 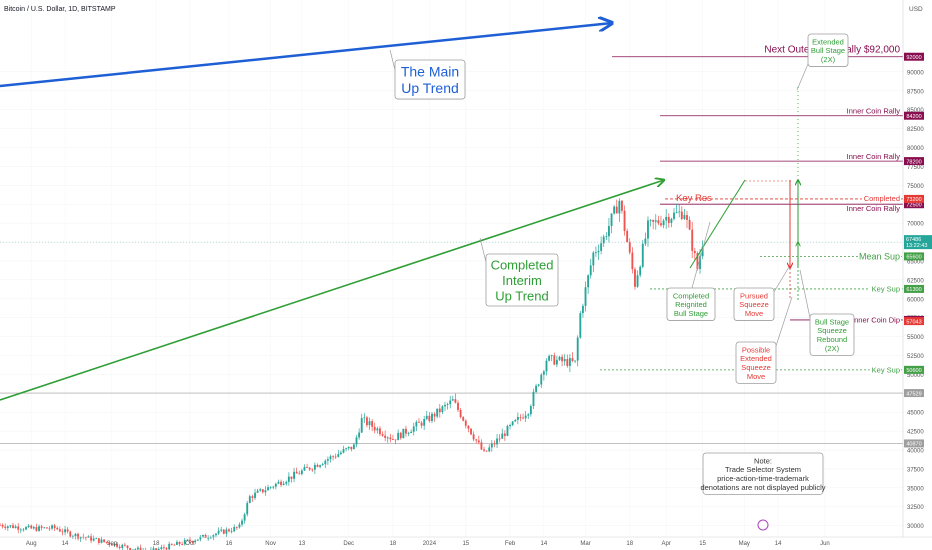 I want to click on y-tick-label: 45000, so click(x=915, y=414).